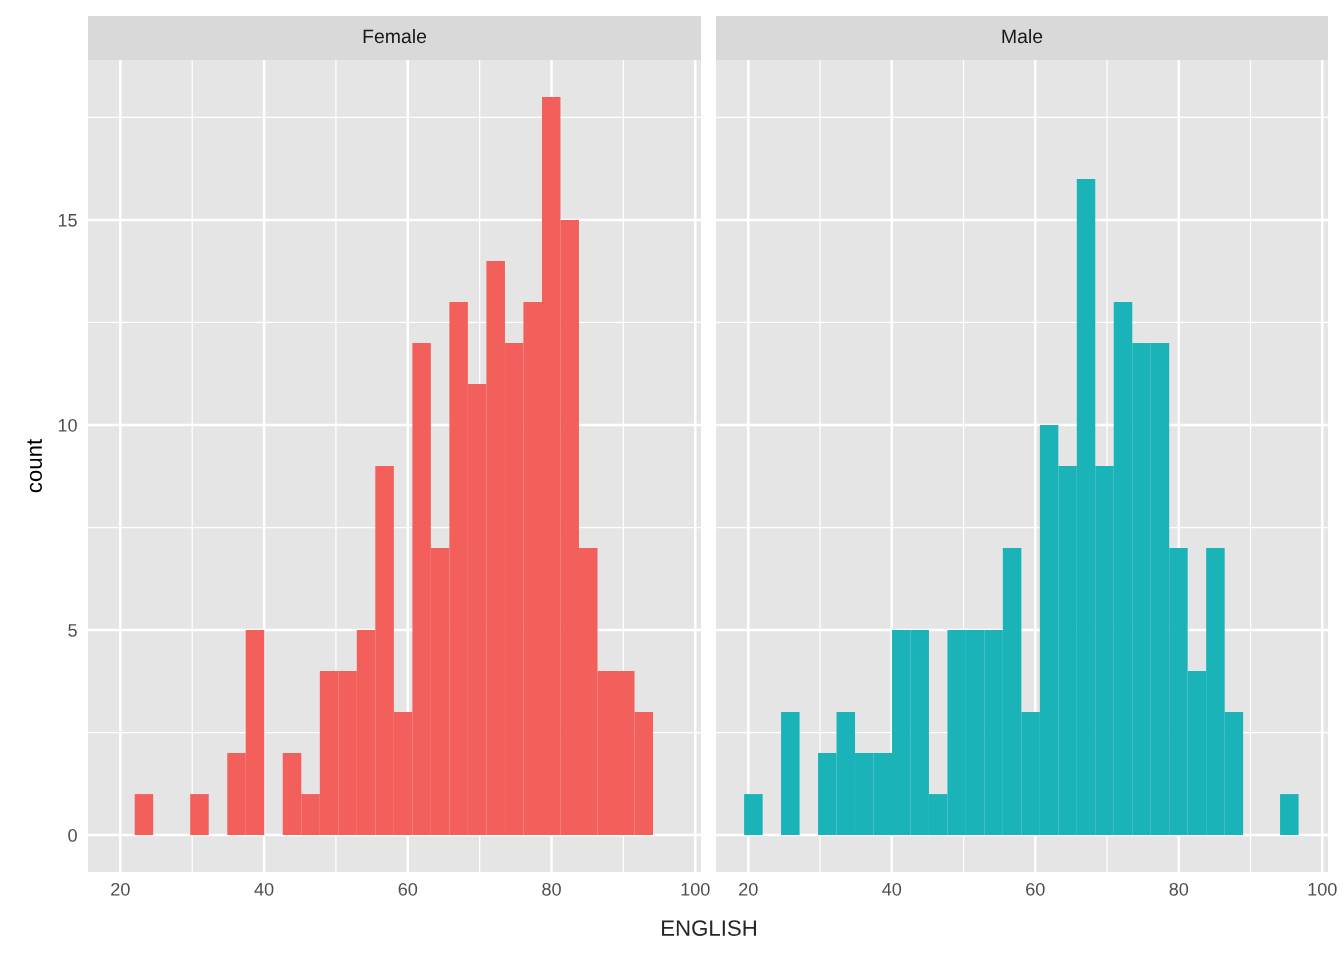 The width and height of the screenshot is (1344, 960). I want to click on x-axis-title: ENGLISH, so click(709, 928).